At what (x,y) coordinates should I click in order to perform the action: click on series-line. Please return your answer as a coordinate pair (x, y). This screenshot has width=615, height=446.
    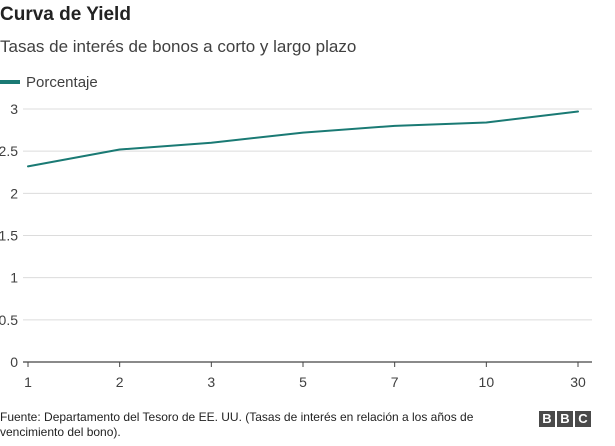
    Looking at the image, I should click on (303, 139).